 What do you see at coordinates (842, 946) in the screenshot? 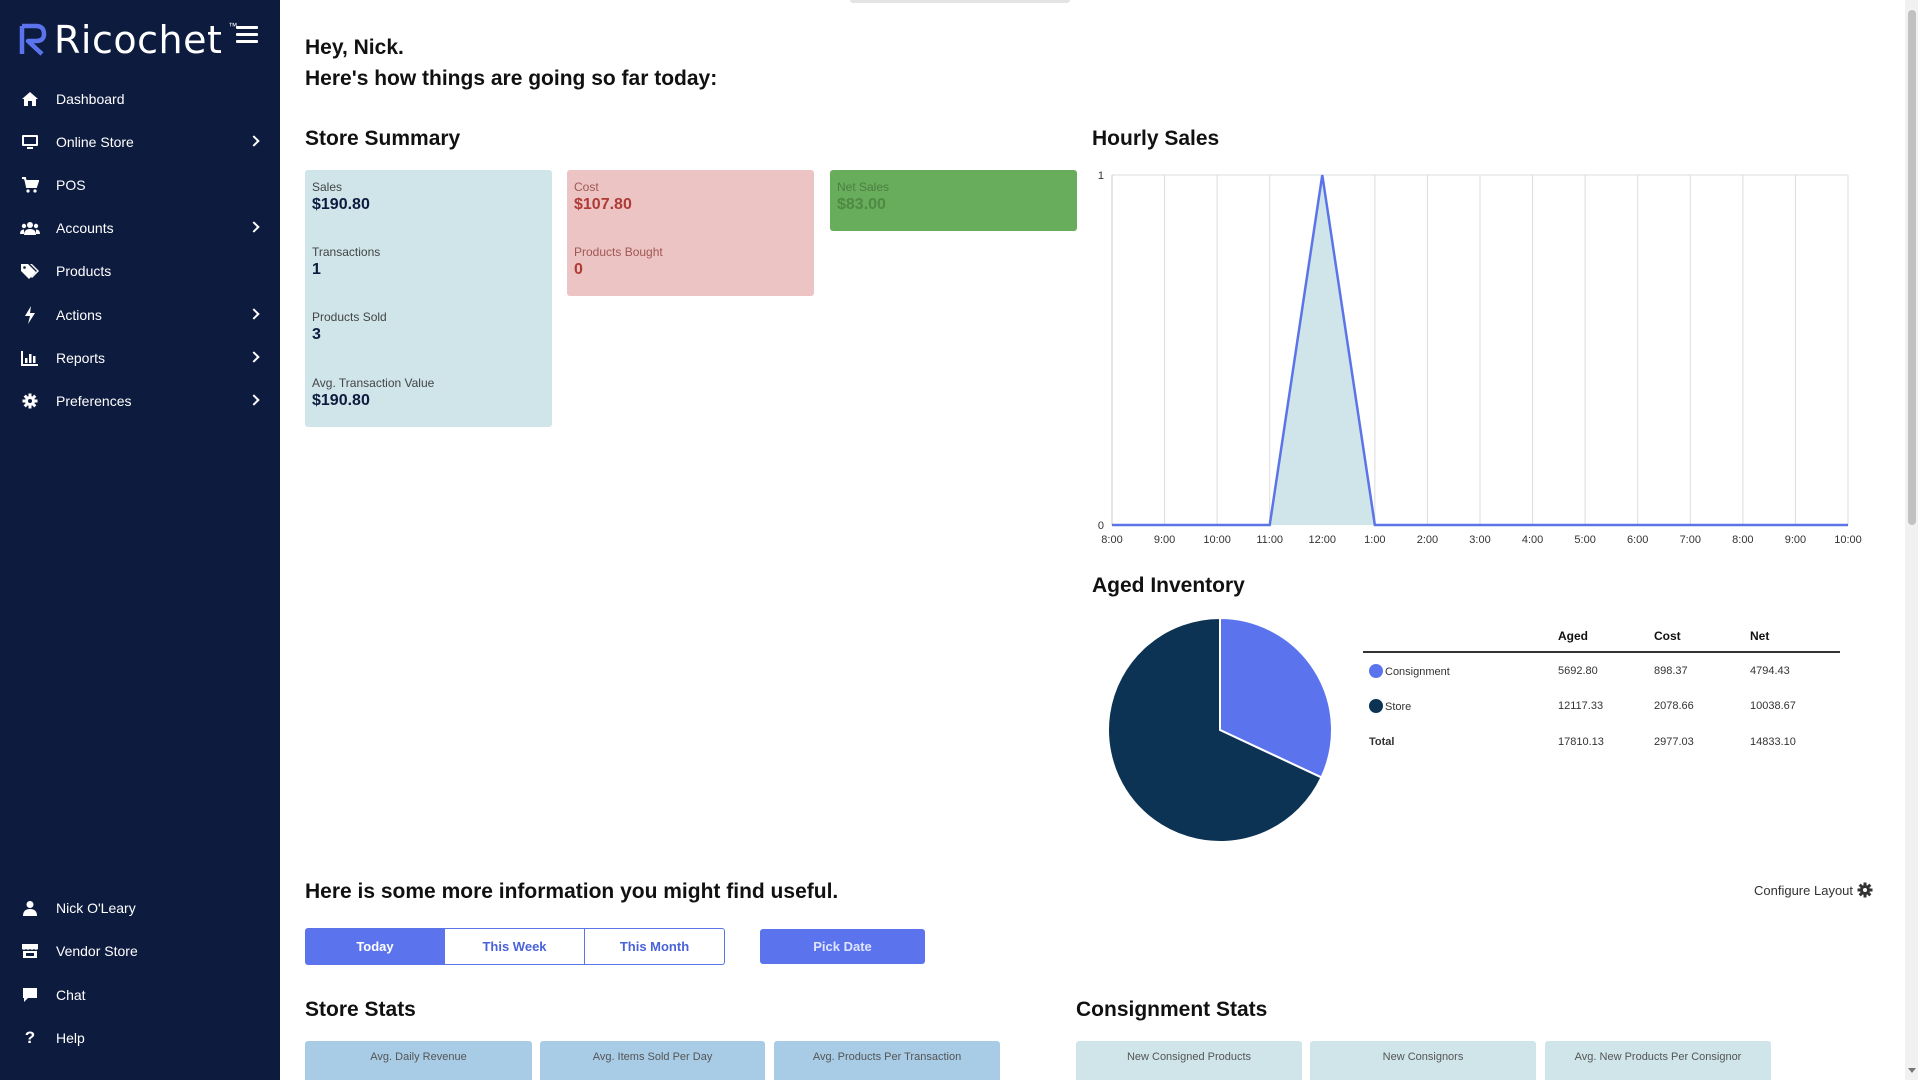
I see `pick-date-button: Pick Date` at bounding box center [842, 946].